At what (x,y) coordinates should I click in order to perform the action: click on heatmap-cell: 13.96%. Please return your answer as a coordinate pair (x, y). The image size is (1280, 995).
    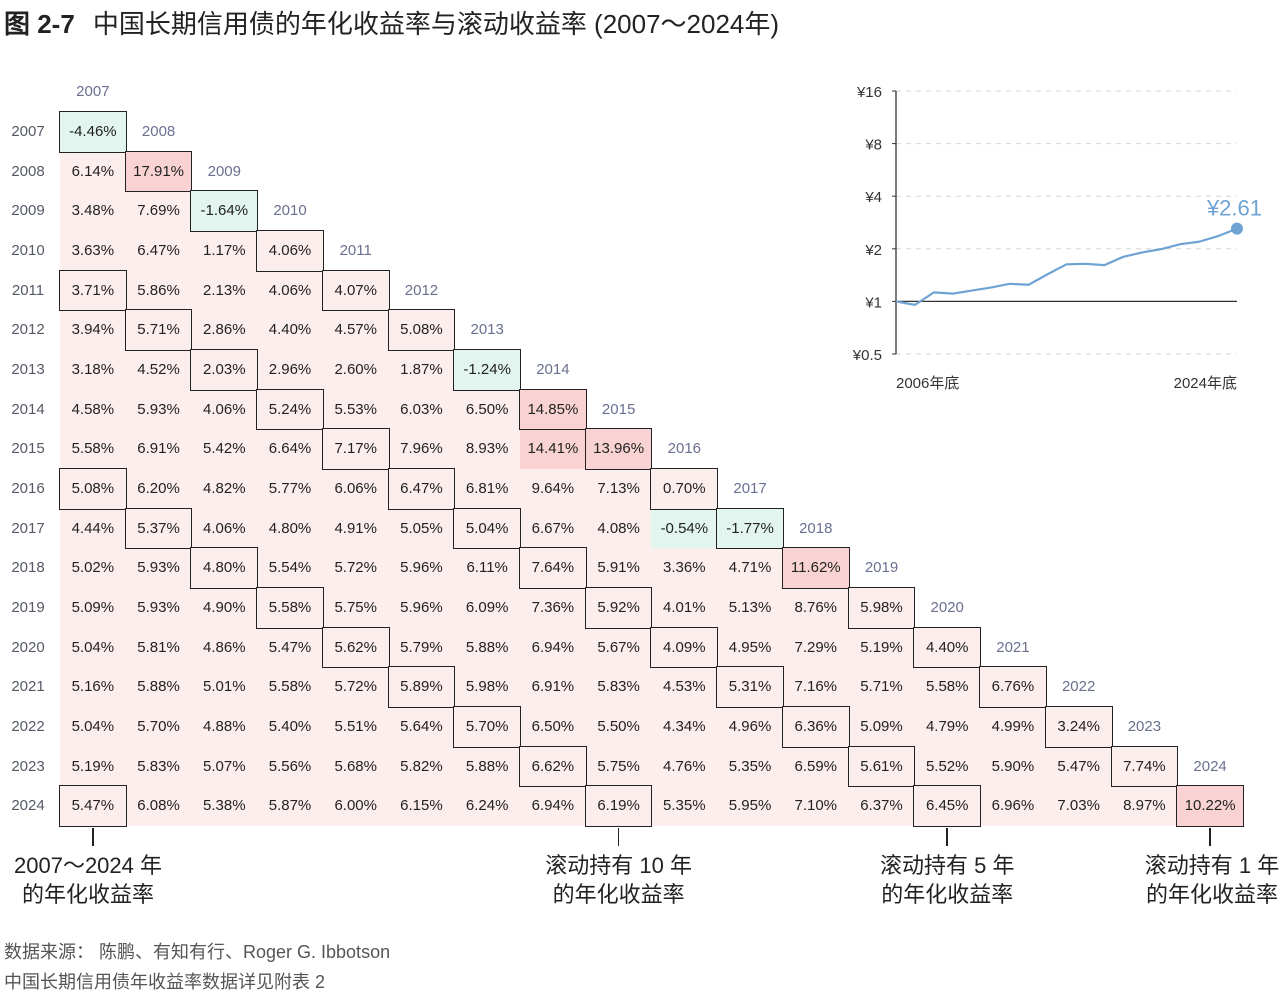
    Looking at the image, I should click on (618, 449).